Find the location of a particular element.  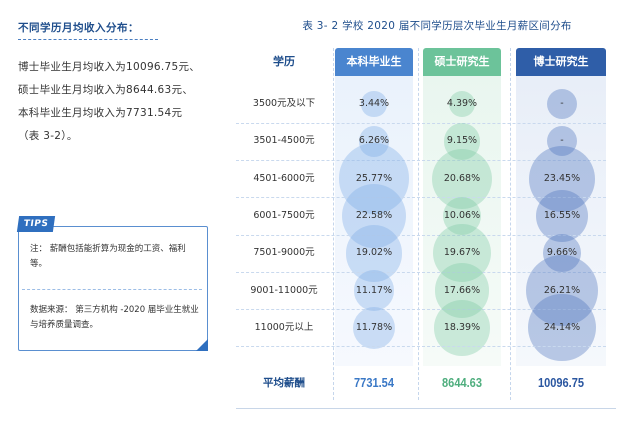

row-label: 11000元以上 is located at coordinates (284, 327).